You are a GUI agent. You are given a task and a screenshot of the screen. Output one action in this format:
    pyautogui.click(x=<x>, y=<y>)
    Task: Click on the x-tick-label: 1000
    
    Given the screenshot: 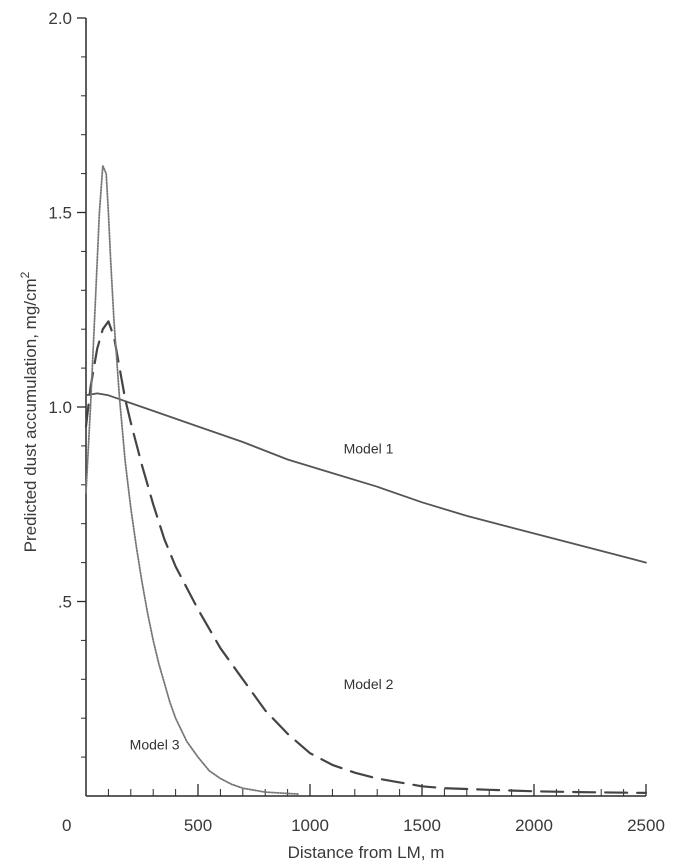 What is the action you would take?
    pyautogui.click(x=310, y=825)
    